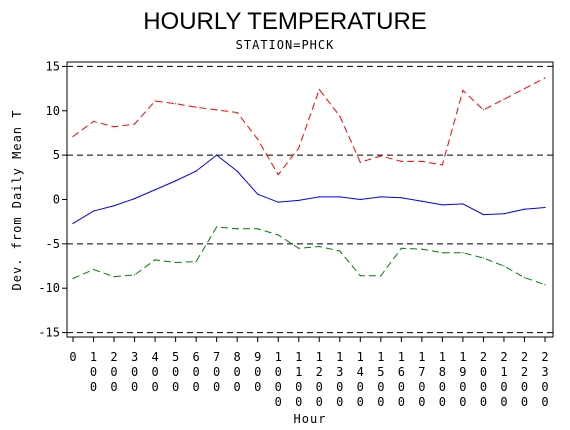 This screenshot has width=570, height=430. I want to click on chart-subtitle: STATION=PHCK, so click(285, 45).